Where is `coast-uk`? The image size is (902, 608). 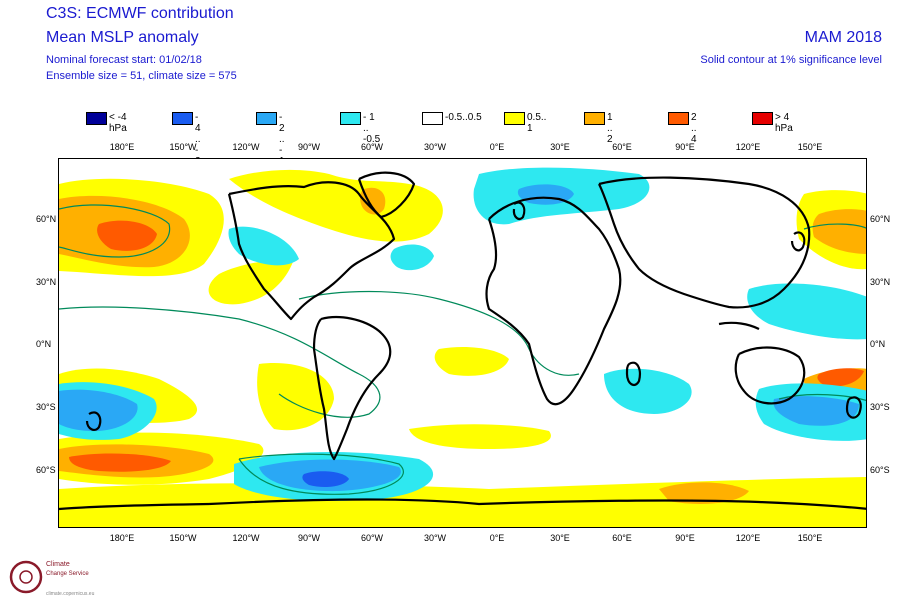 coast-uk is located at coordinates (519, 211).